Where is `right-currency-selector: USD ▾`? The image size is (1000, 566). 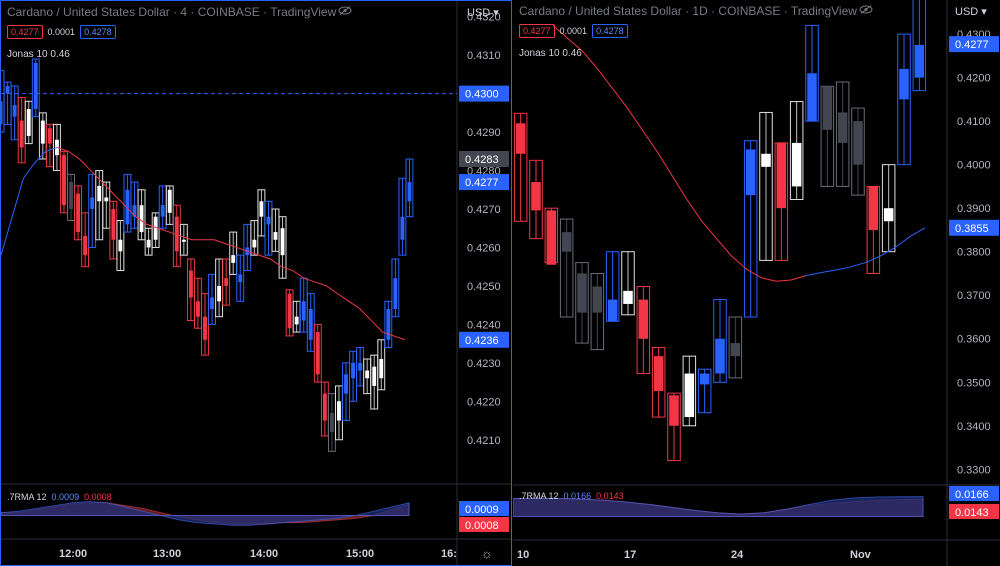
right-currency-selector: USD ▾ is located at coordinates (971, 11).